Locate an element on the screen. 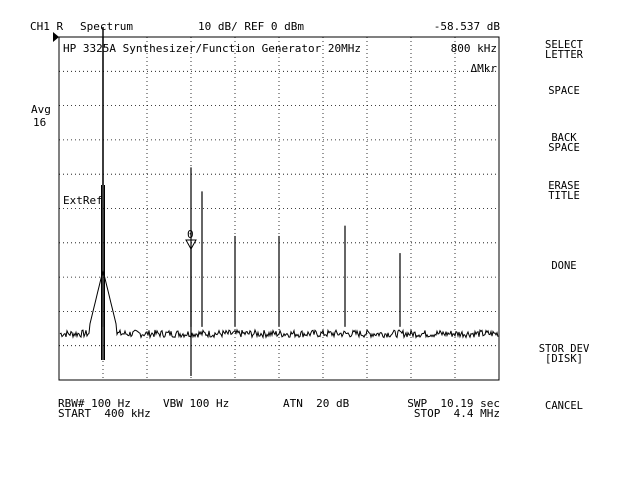  marker-frequency: 800 kHz is located at coordinates (473, 48).